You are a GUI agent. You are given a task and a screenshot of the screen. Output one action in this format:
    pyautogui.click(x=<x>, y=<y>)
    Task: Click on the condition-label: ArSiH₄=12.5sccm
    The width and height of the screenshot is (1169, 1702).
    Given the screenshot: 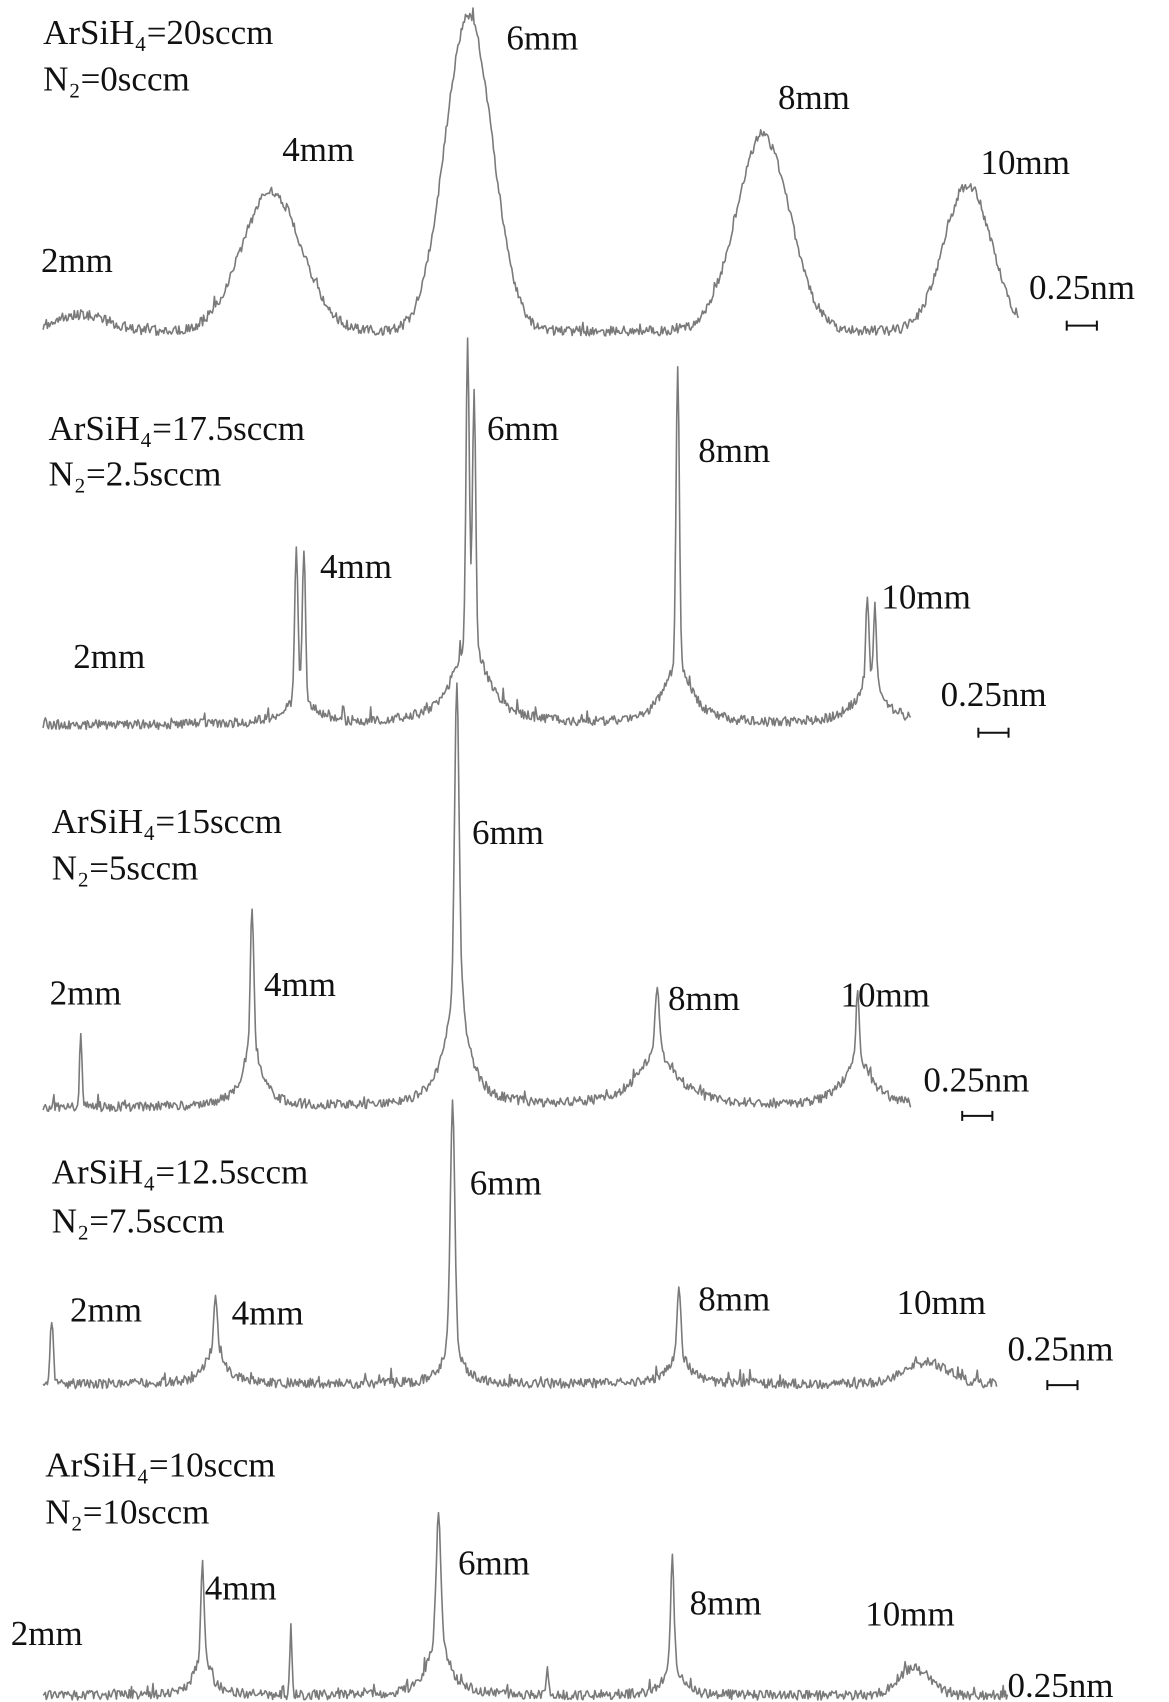 What is the action you would take?
    pyautogui.click(x=180, y=1172)
    